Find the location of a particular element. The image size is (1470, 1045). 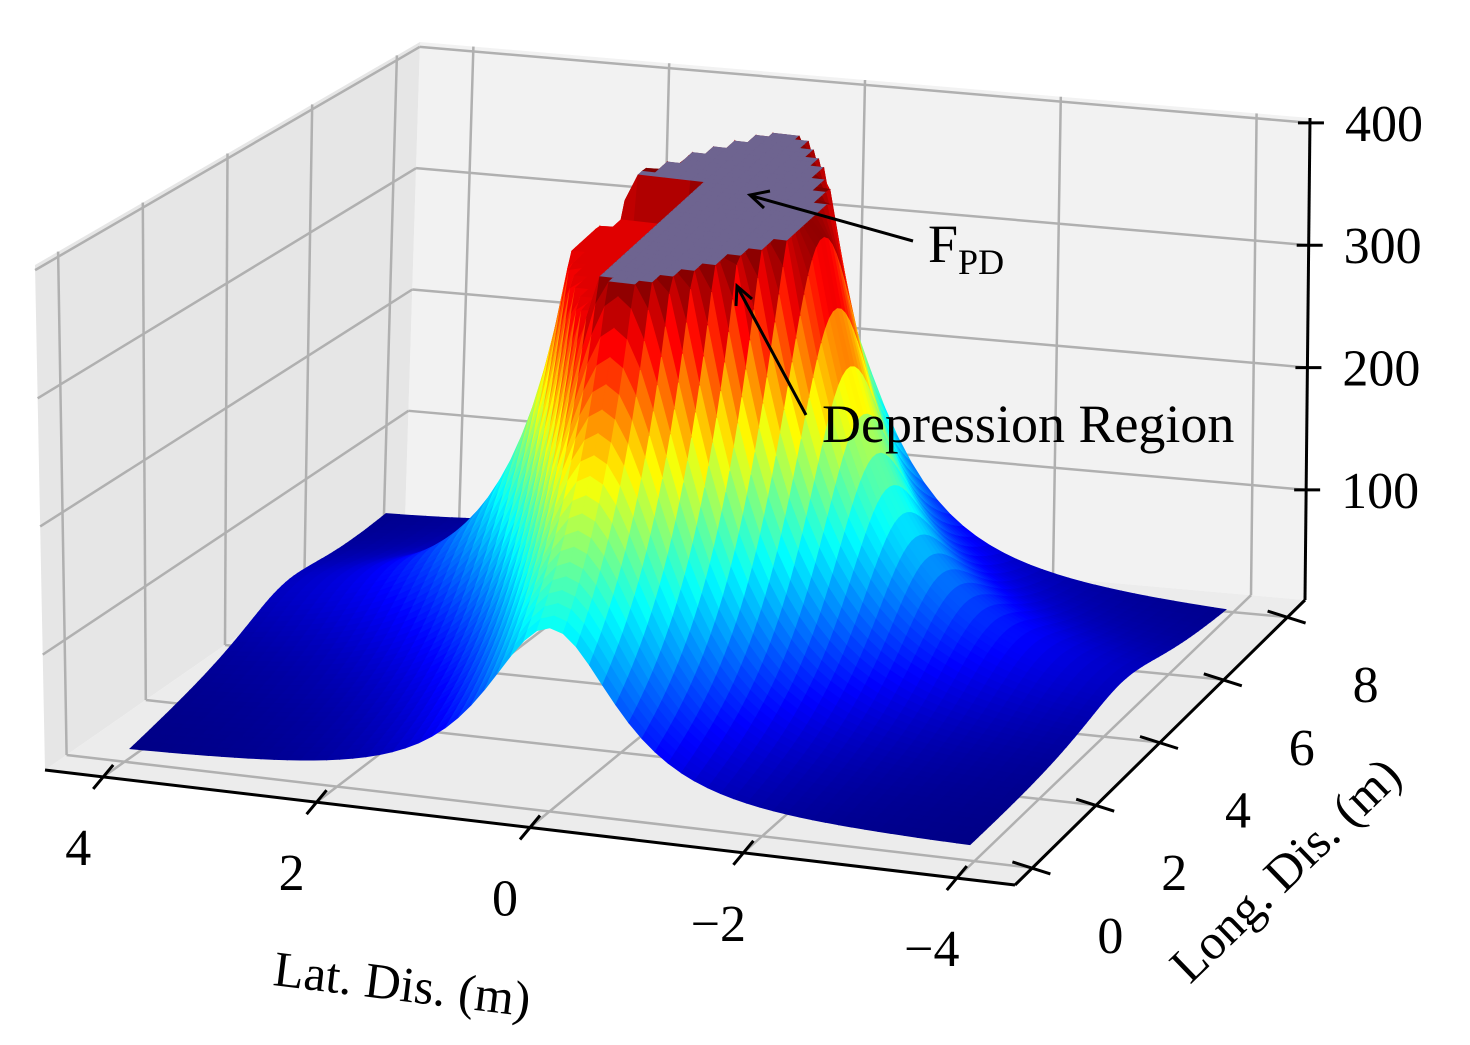

surface-facet is located at coordinates (965, 842).